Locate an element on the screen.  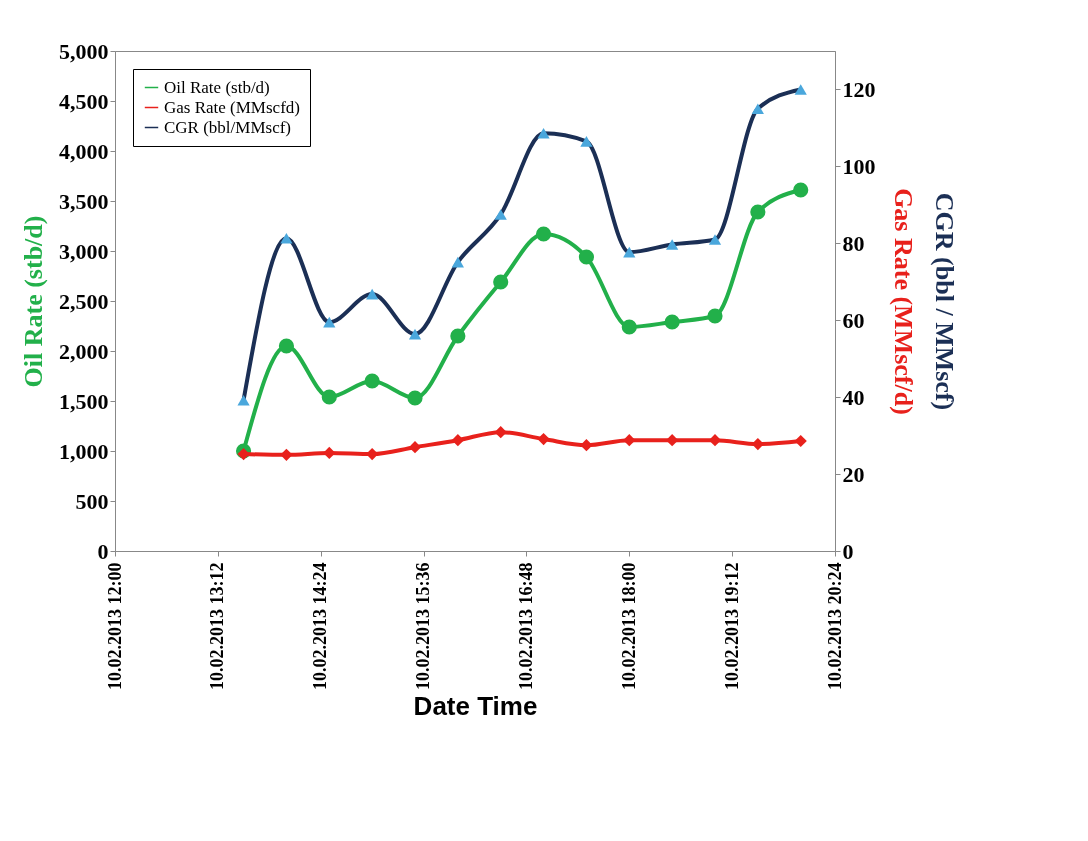
y-tick-label: 1,500 is located at coordinates (84, 401).